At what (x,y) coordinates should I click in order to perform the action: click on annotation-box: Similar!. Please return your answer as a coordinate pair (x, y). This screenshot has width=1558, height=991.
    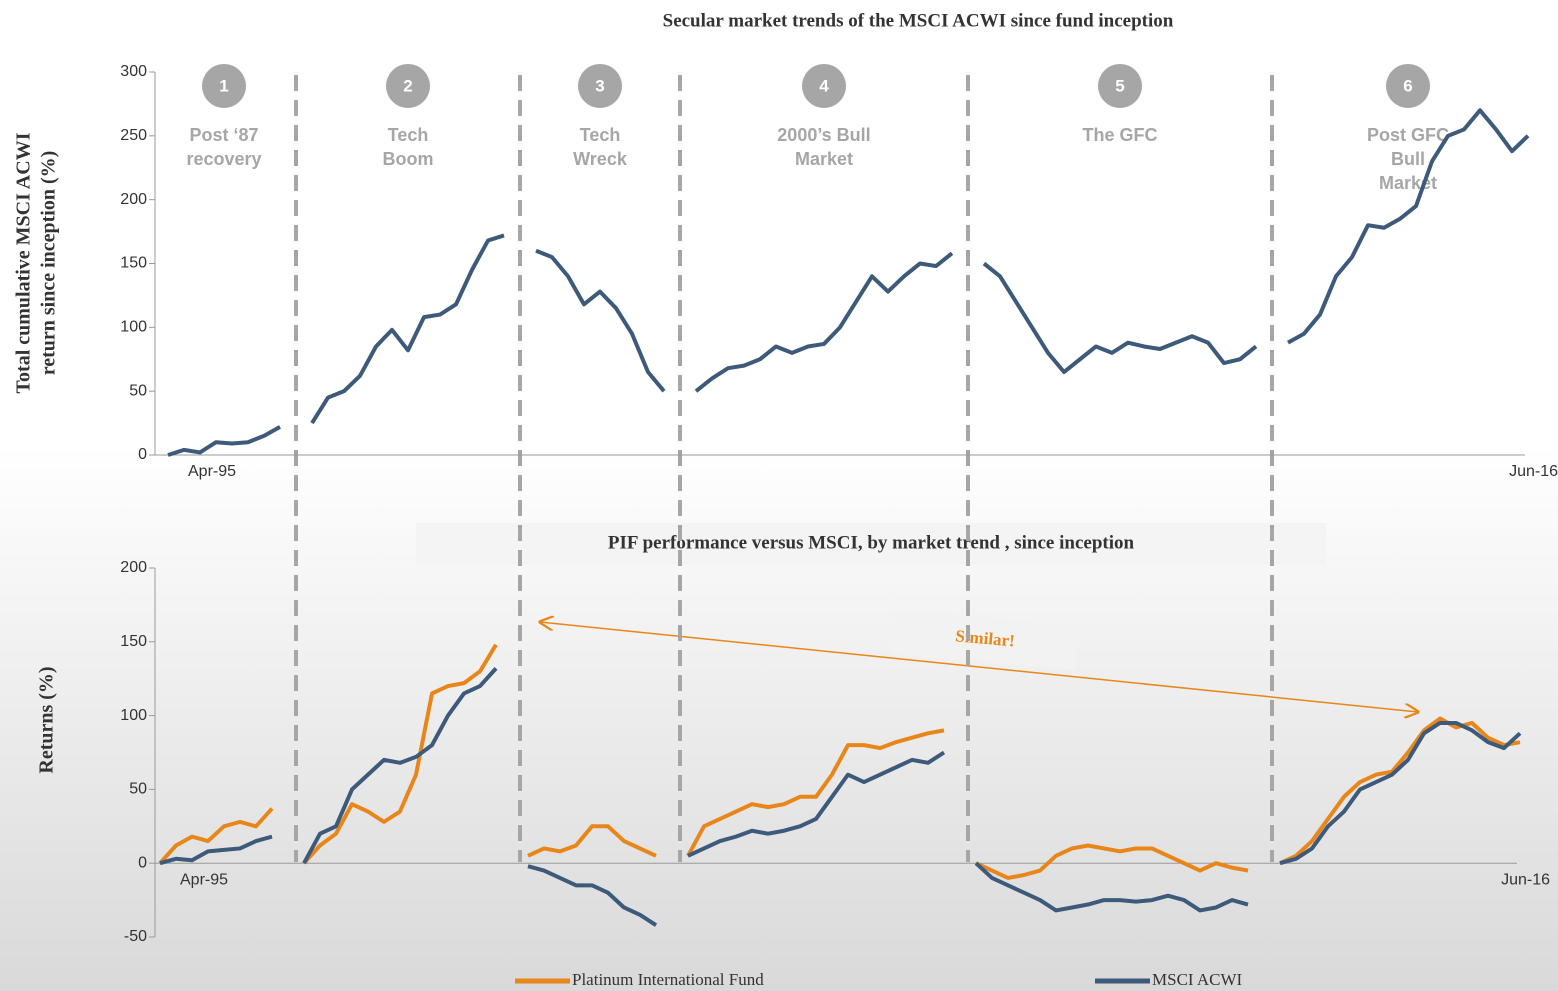
    Looking at the image, I should click on (985, 640).